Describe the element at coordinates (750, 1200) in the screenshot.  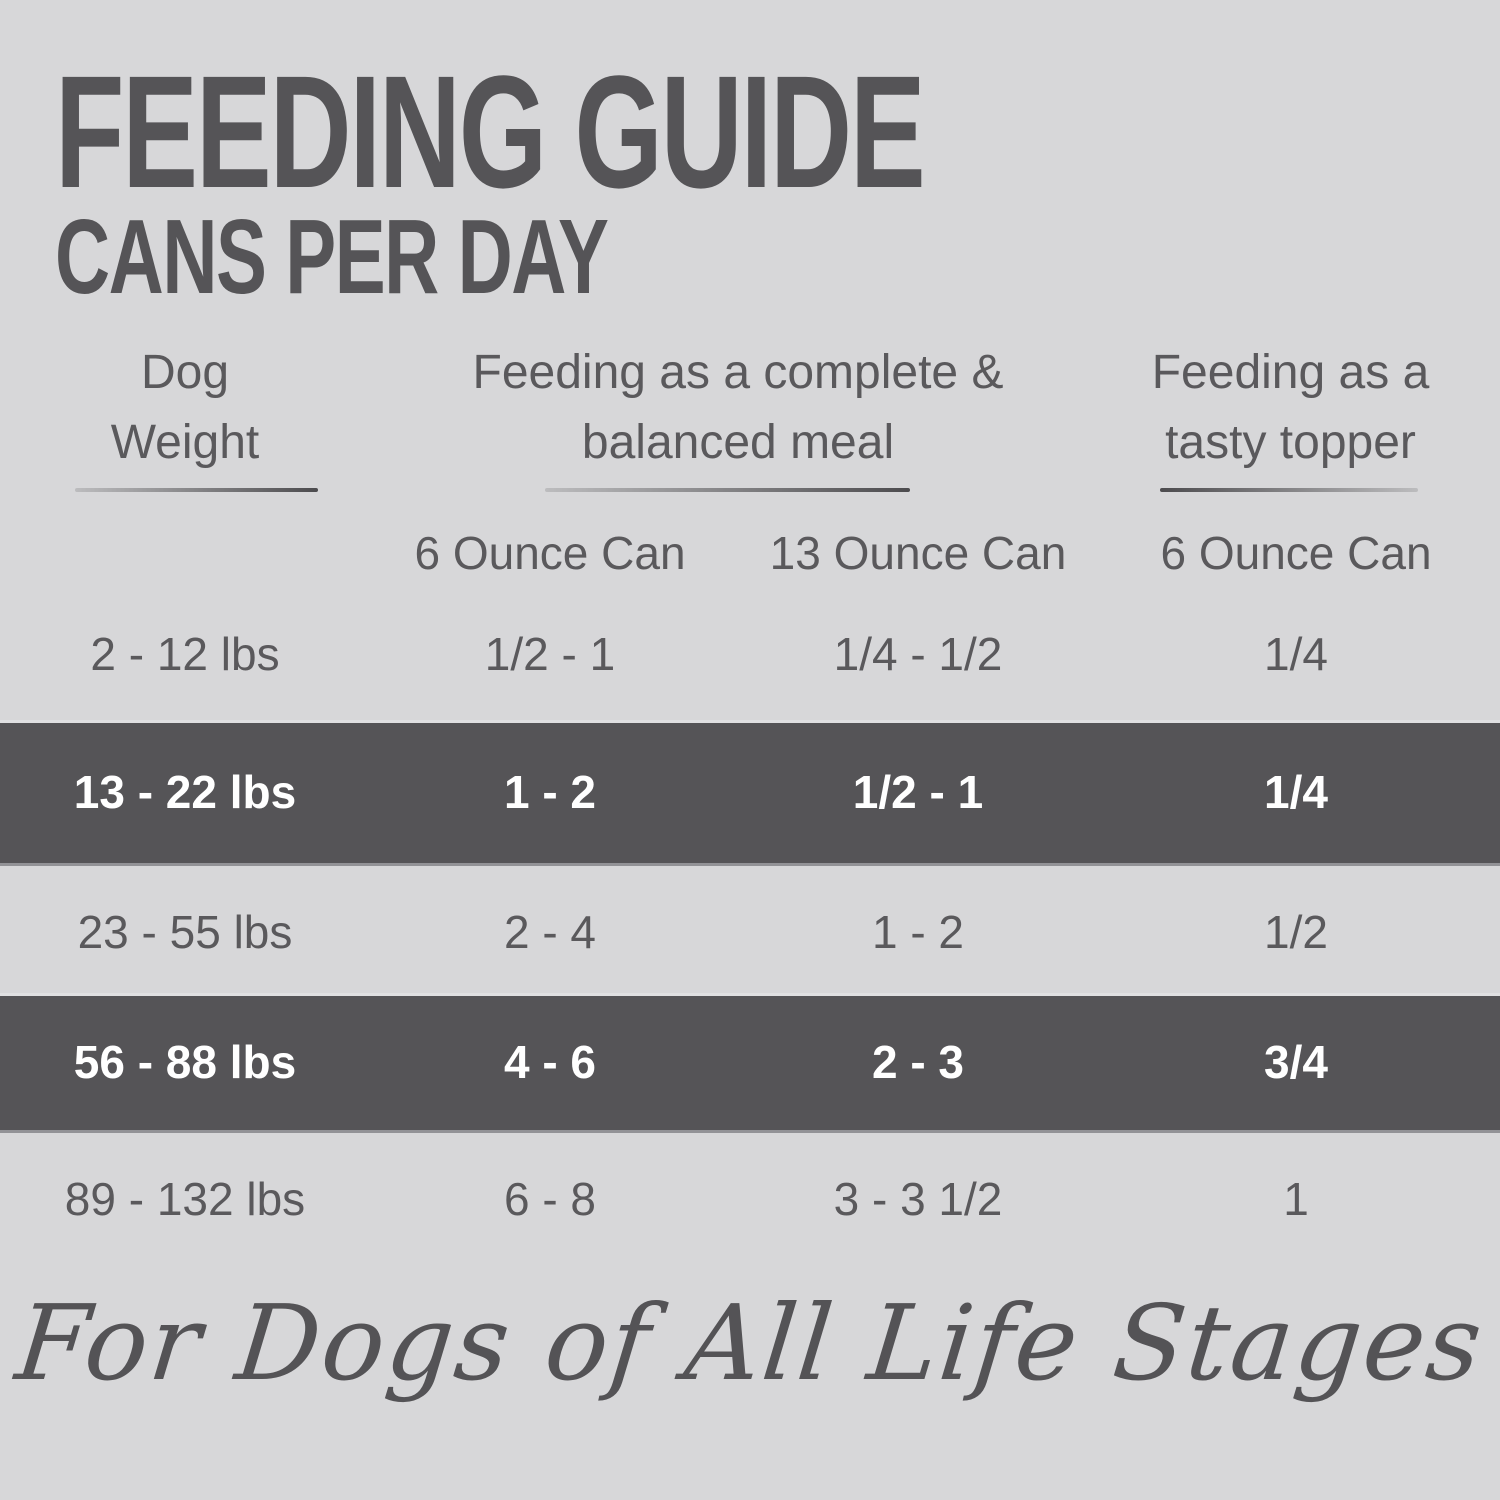
I see `table-row: 89 - 132 lbs 6 - 8 3 - 3 1/2 1` at that location.